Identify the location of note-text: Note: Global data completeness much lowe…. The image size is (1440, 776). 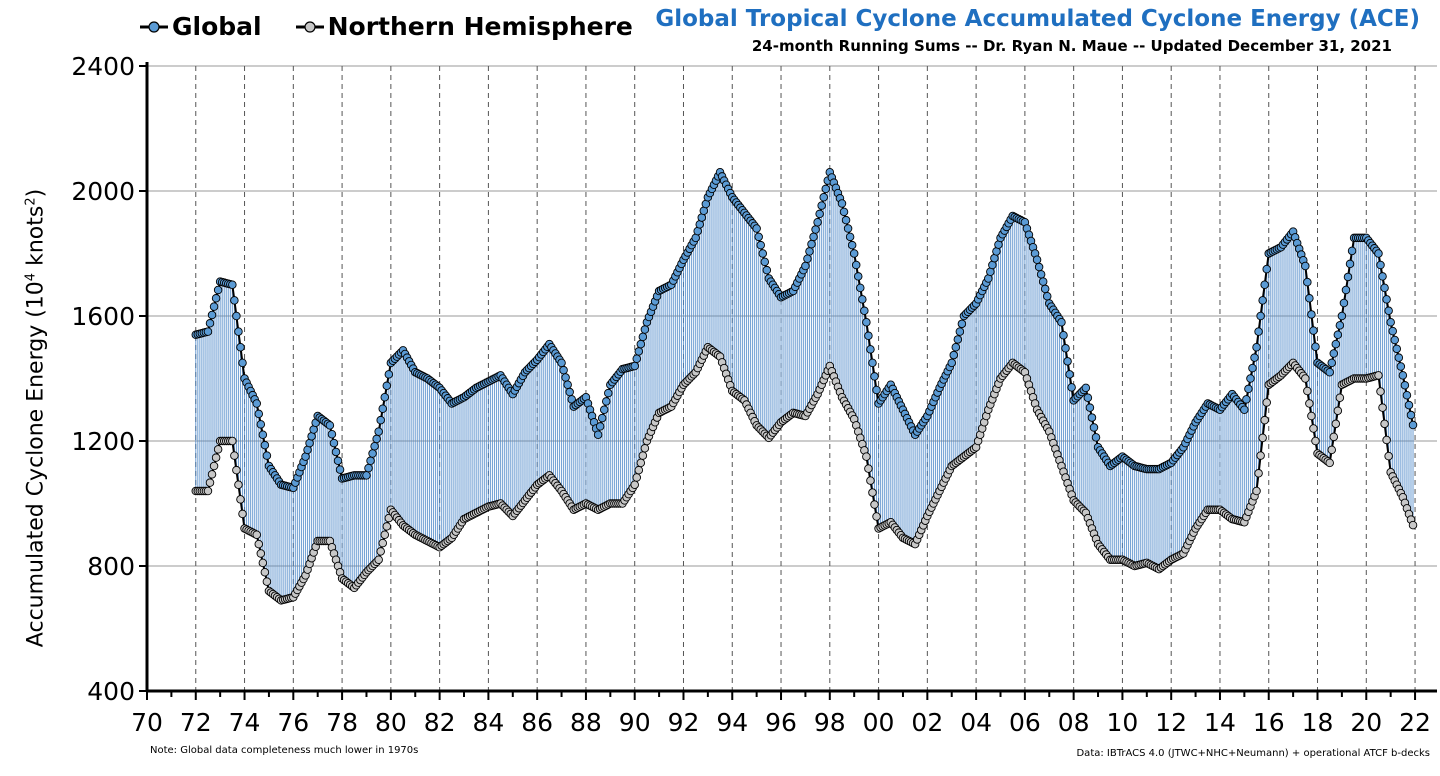
(284, 750).